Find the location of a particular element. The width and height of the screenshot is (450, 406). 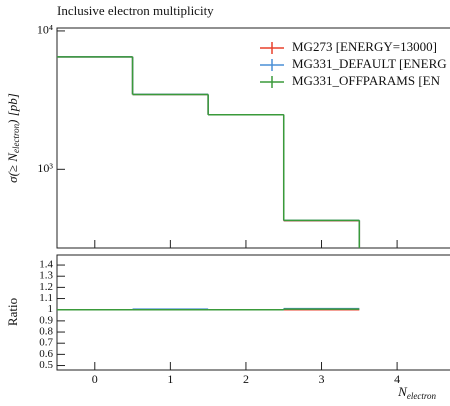

y-tick-label: 10⁴ is located at coordinates (45, 30).